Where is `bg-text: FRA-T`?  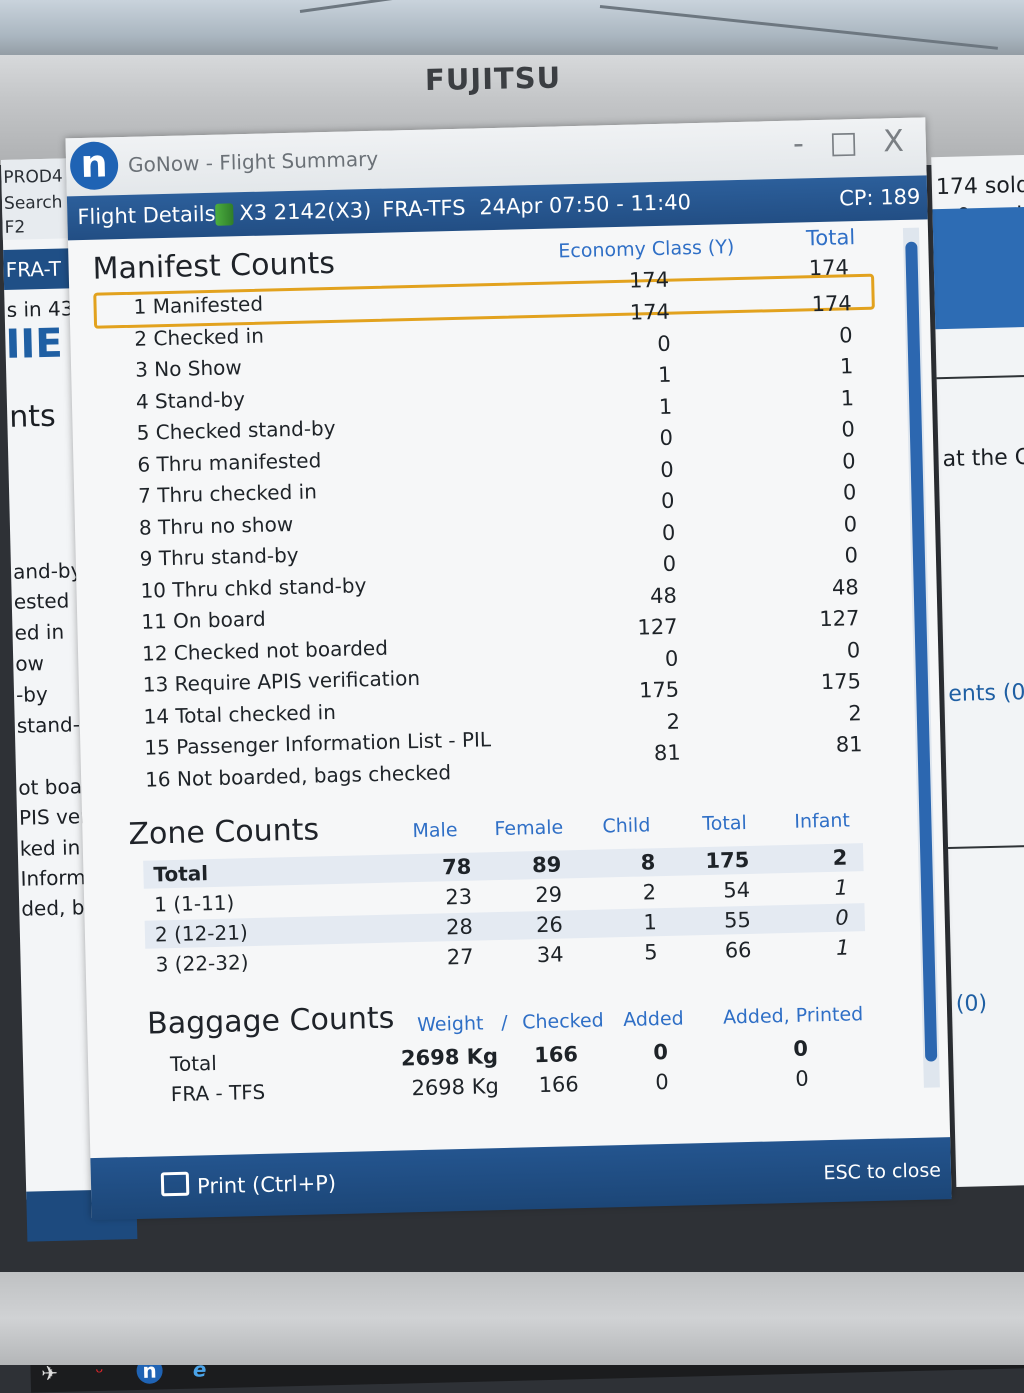
bg-text: FRA-T is located at coordinates (33, 269).